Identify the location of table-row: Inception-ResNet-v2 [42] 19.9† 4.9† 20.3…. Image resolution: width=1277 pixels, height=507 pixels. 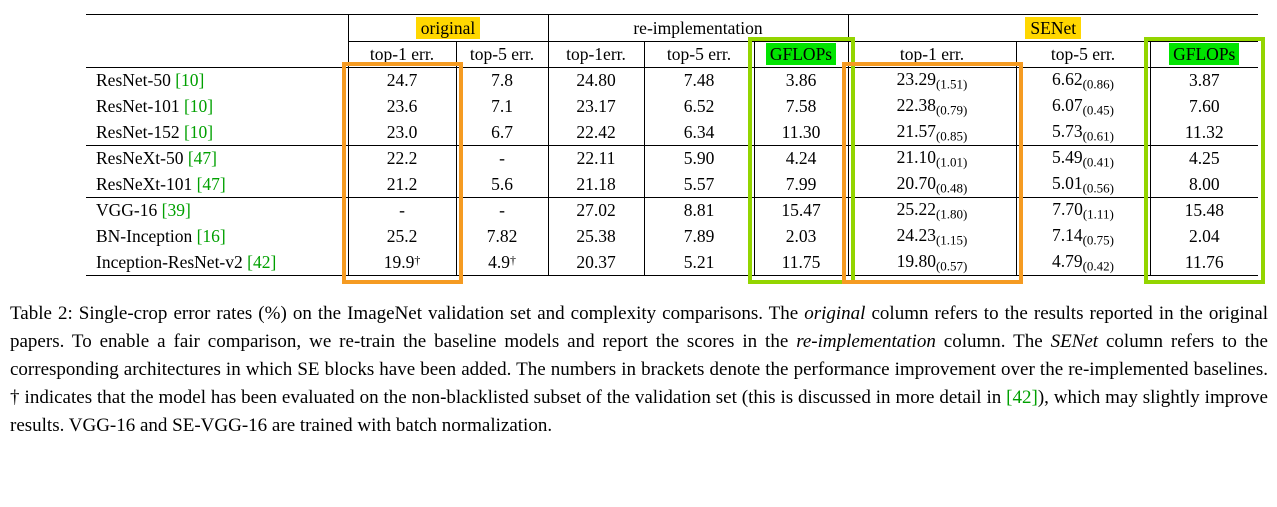
(672, 262).